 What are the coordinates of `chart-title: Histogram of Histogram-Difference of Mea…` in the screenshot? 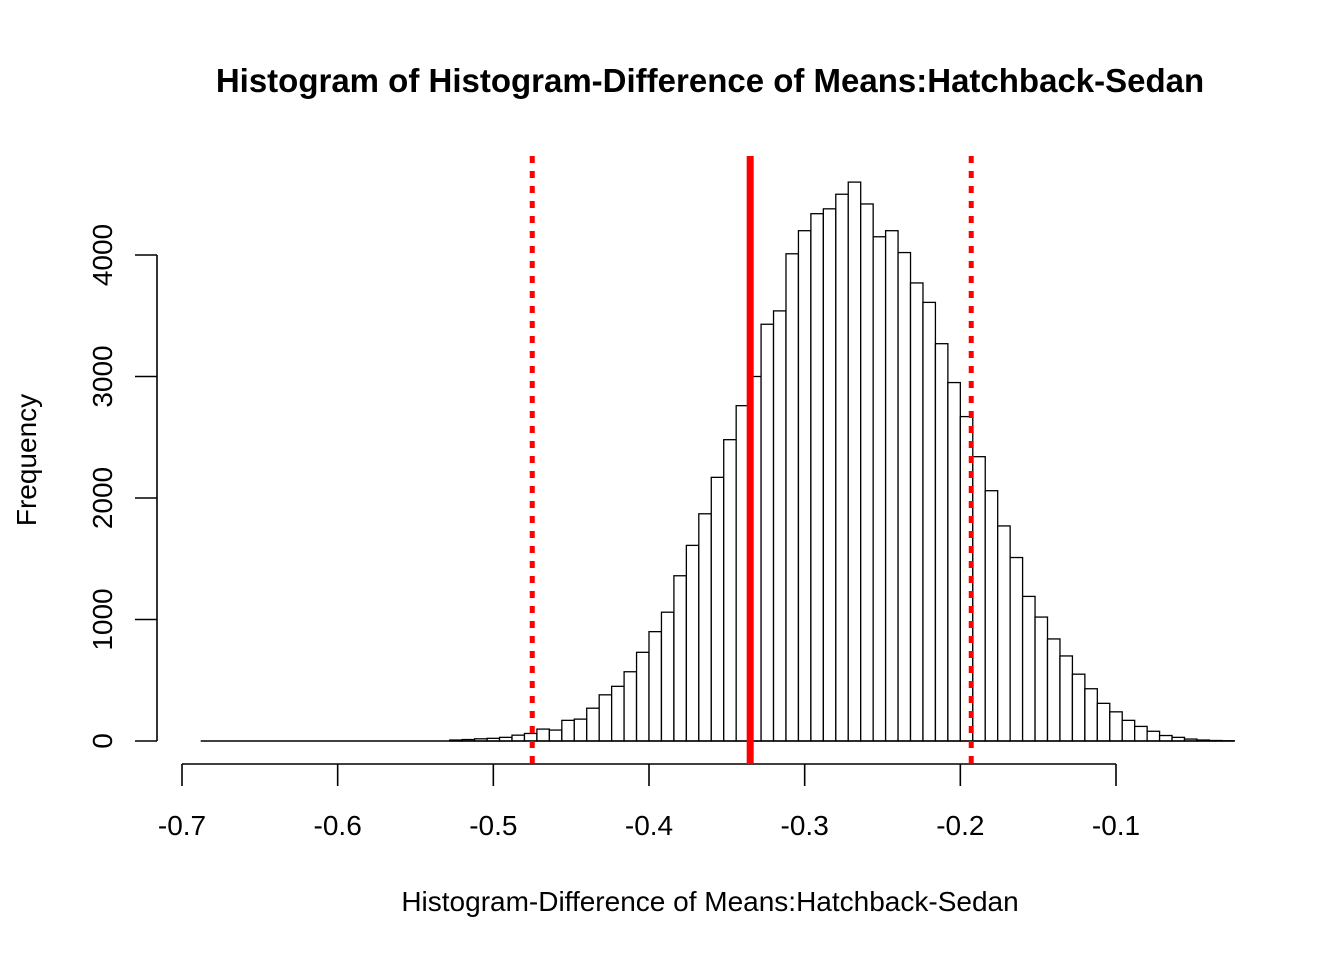 It's located at (710, 80).